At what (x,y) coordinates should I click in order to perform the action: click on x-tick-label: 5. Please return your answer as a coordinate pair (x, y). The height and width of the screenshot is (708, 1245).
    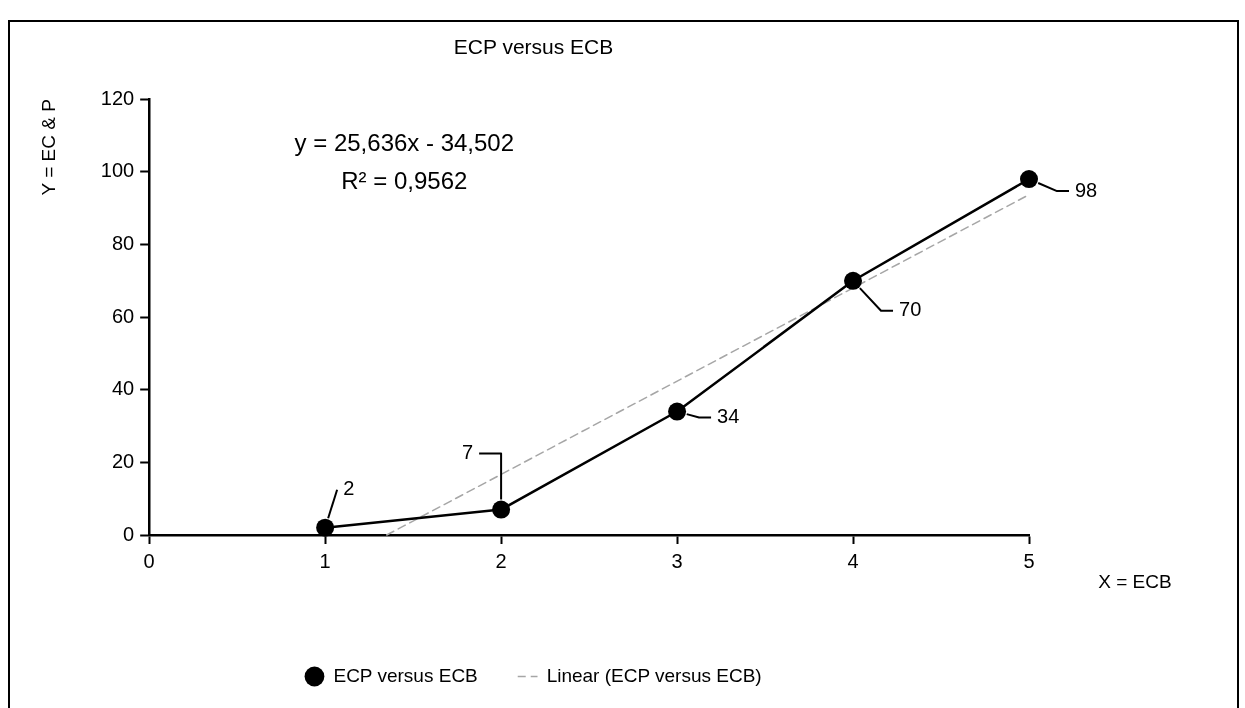
    Looking at the image, I should click on (1029, 560).